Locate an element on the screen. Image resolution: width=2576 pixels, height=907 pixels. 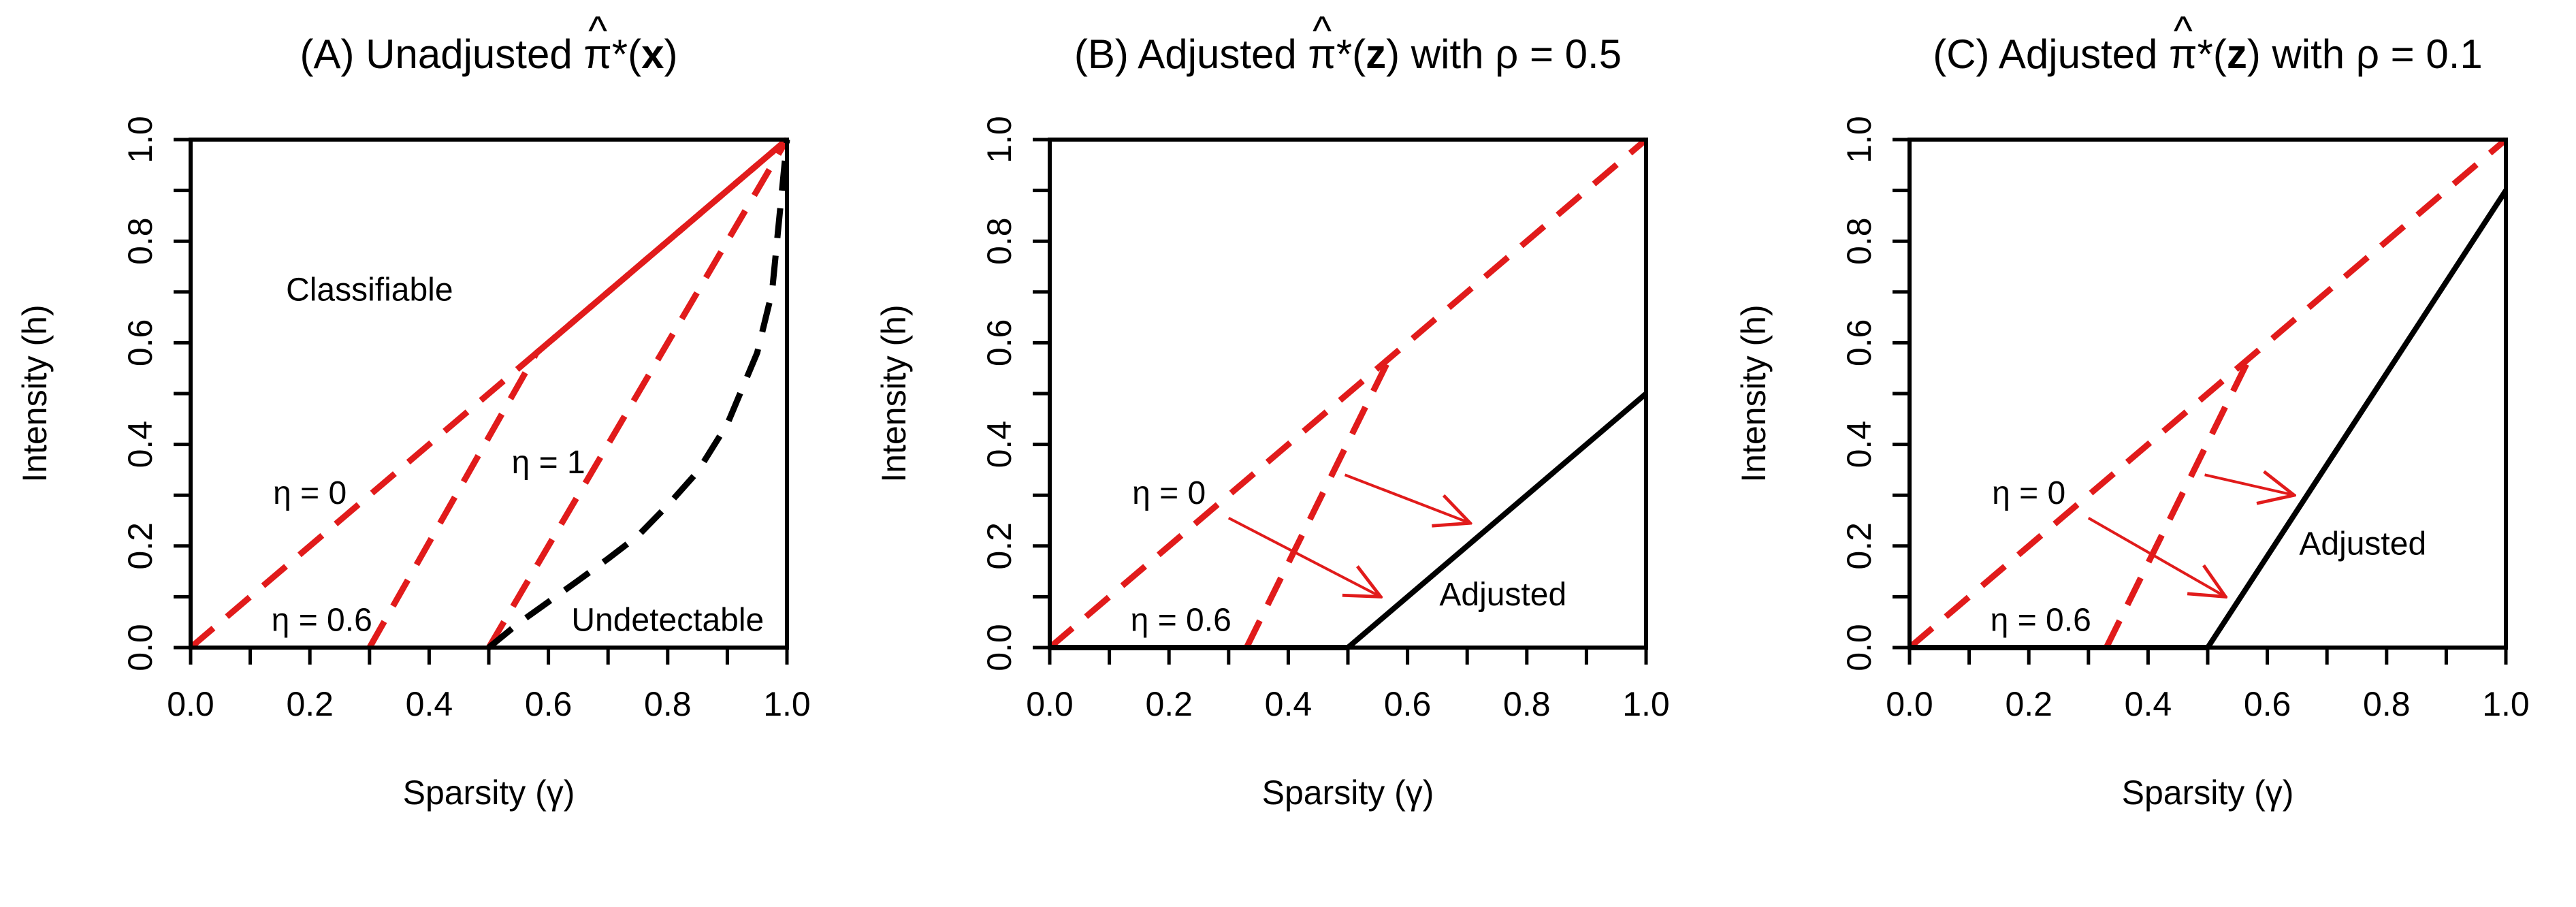
title-part-prefix: (B) Adjusted is located at coordinates (1191, 54).